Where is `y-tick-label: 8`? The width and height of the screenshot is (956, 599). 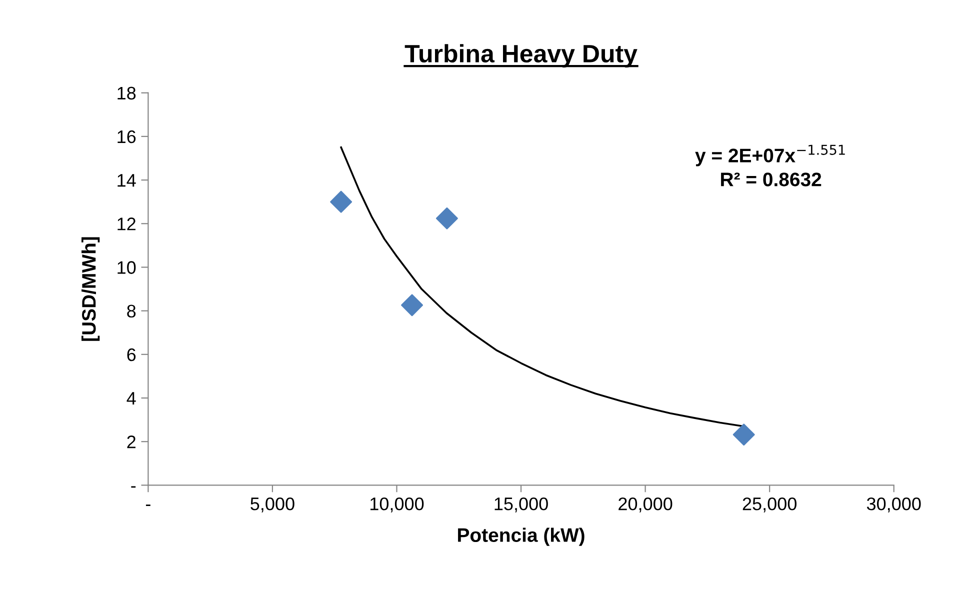
y-tick-label: 8 is located at coordinates (131, 311).